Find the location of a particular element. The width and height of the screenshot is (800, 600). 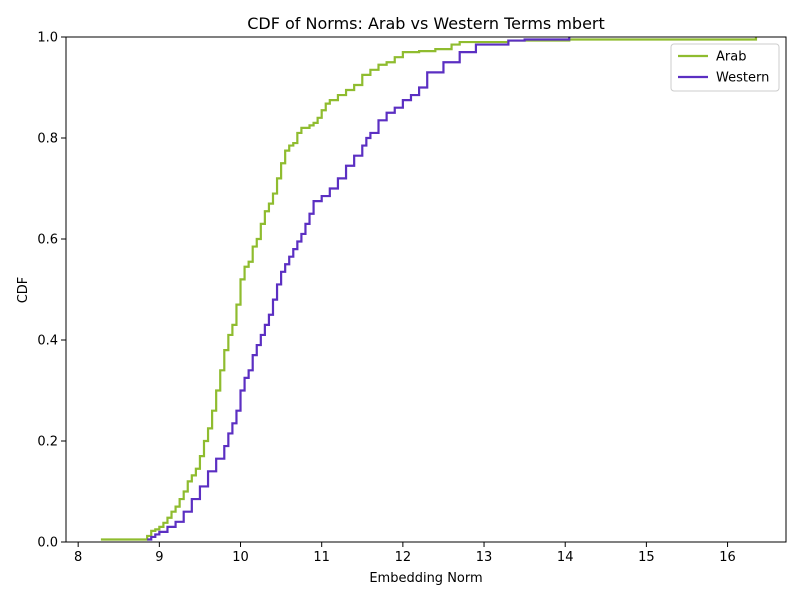

x-tick-label: 8 is located at coordinates (78, 557).